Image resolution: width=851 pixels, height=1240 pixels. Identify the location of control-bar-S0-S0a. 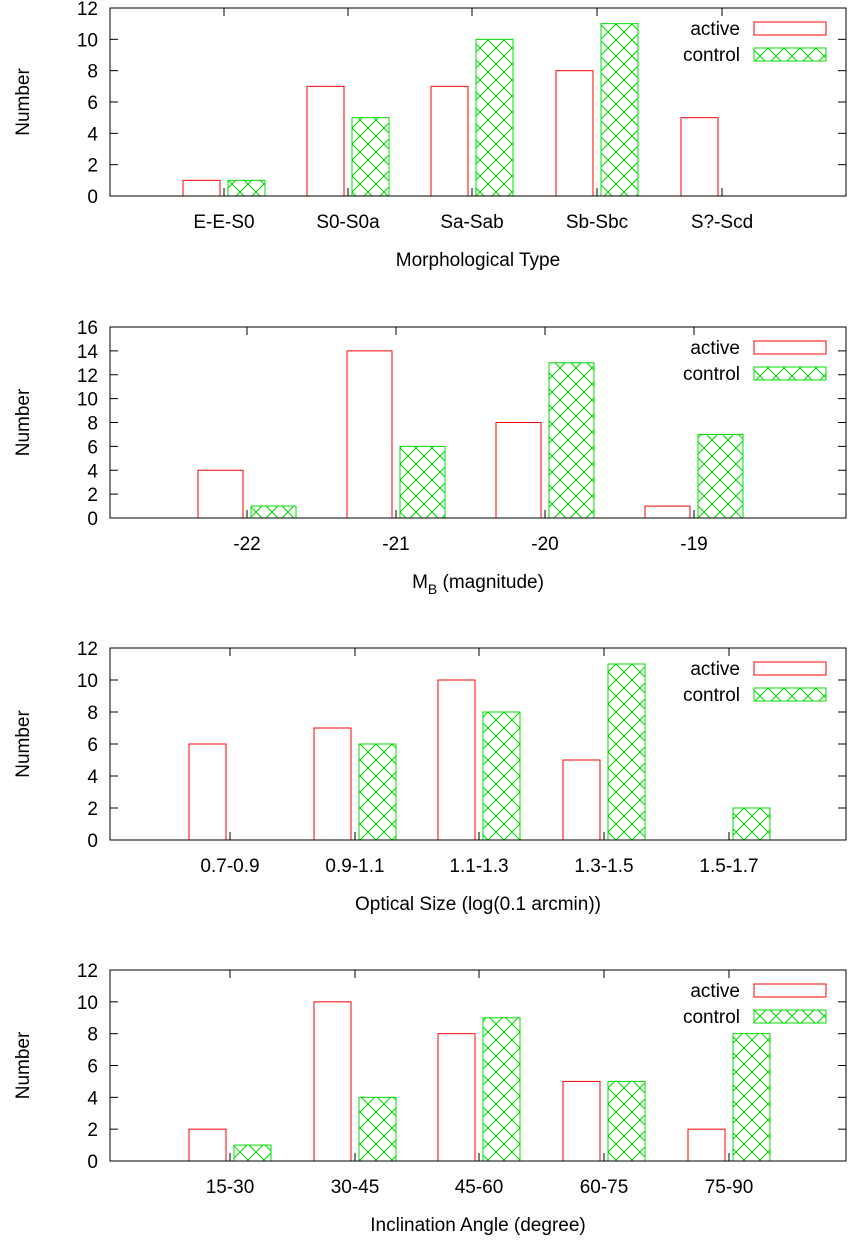
(370, 157).